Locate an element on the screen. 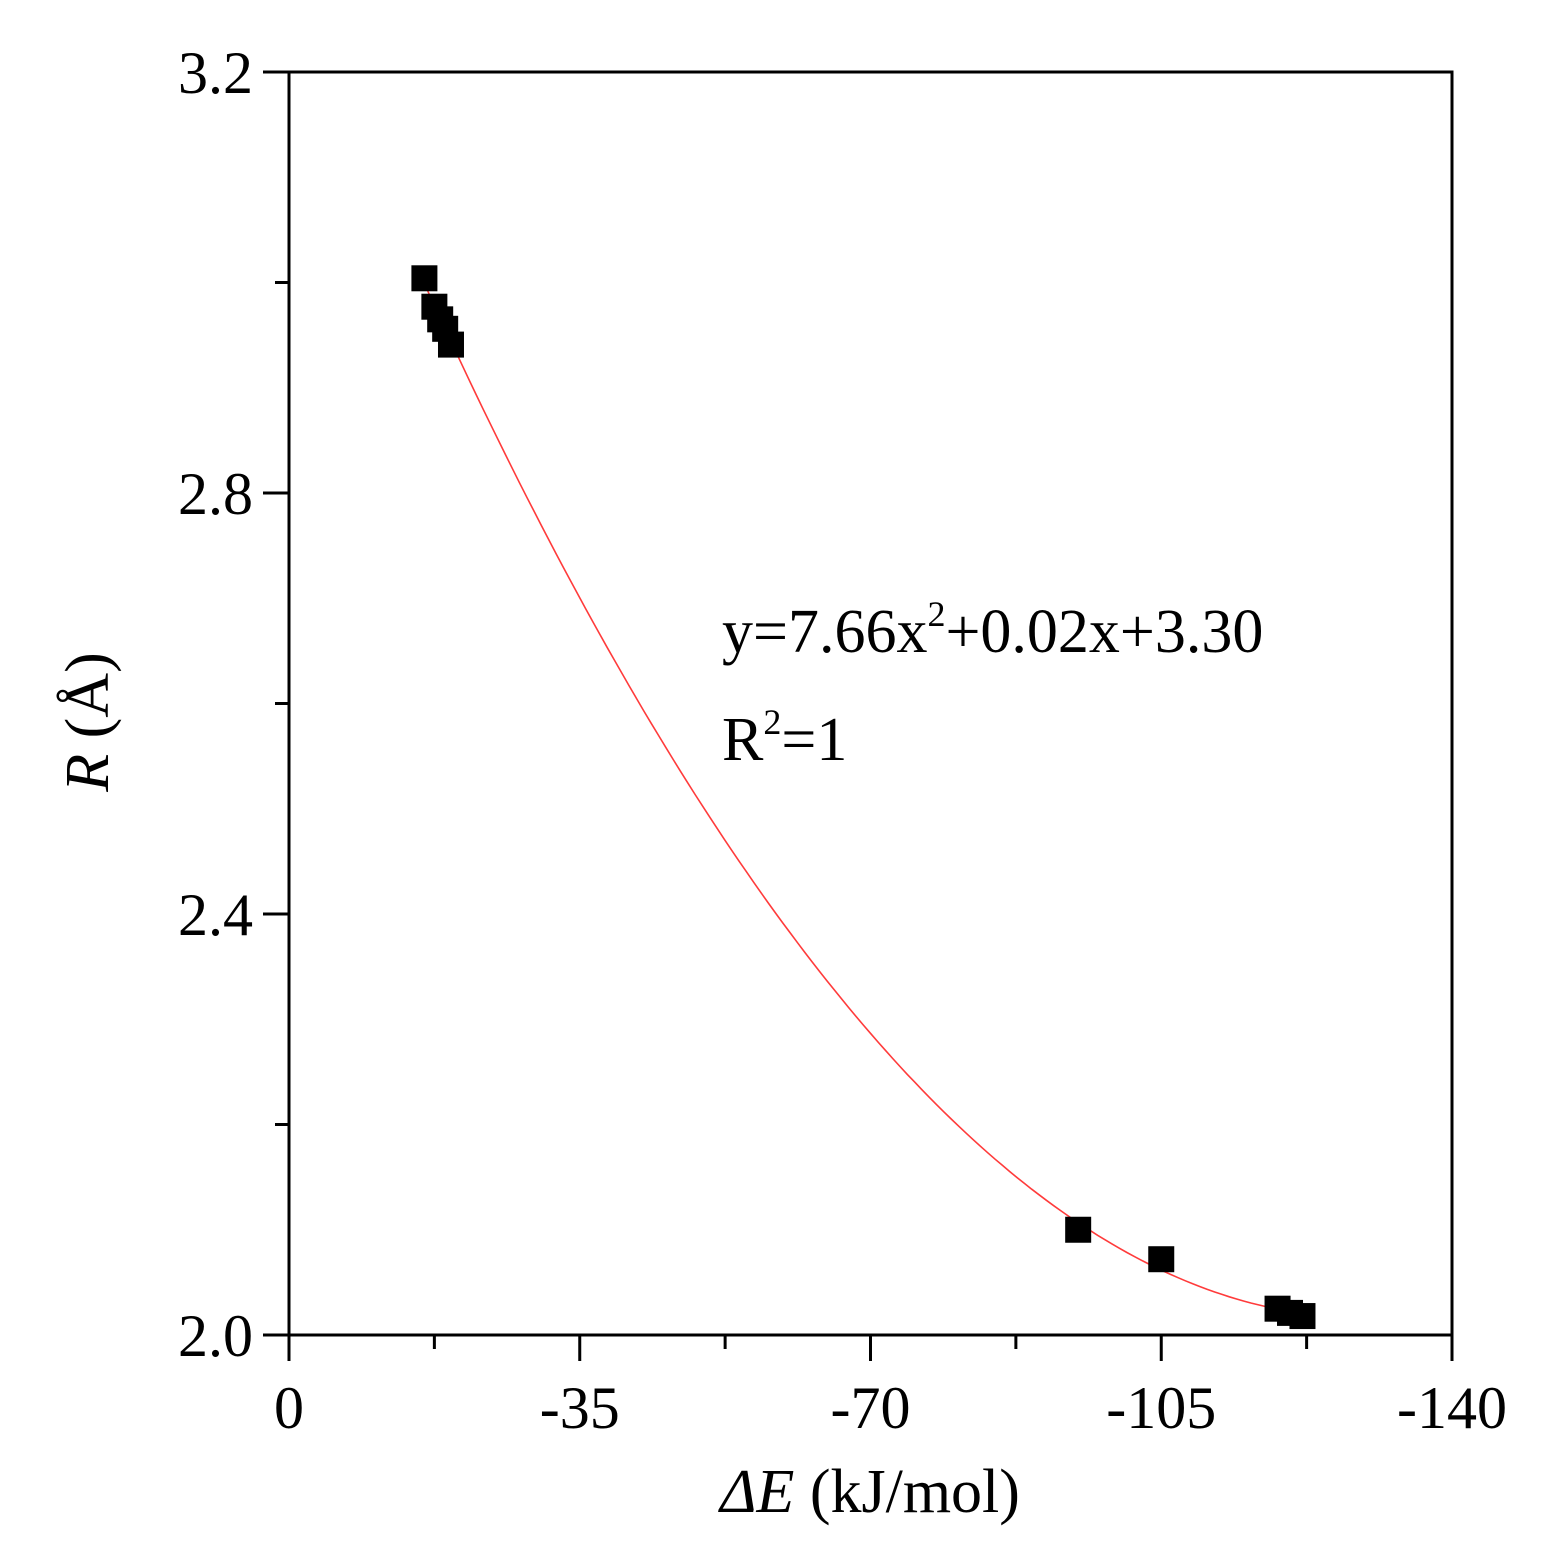 The image size is (1561, 1546). fit-equation-suffix: +0.02x+3.30 is located at coordinates (1104, 632).